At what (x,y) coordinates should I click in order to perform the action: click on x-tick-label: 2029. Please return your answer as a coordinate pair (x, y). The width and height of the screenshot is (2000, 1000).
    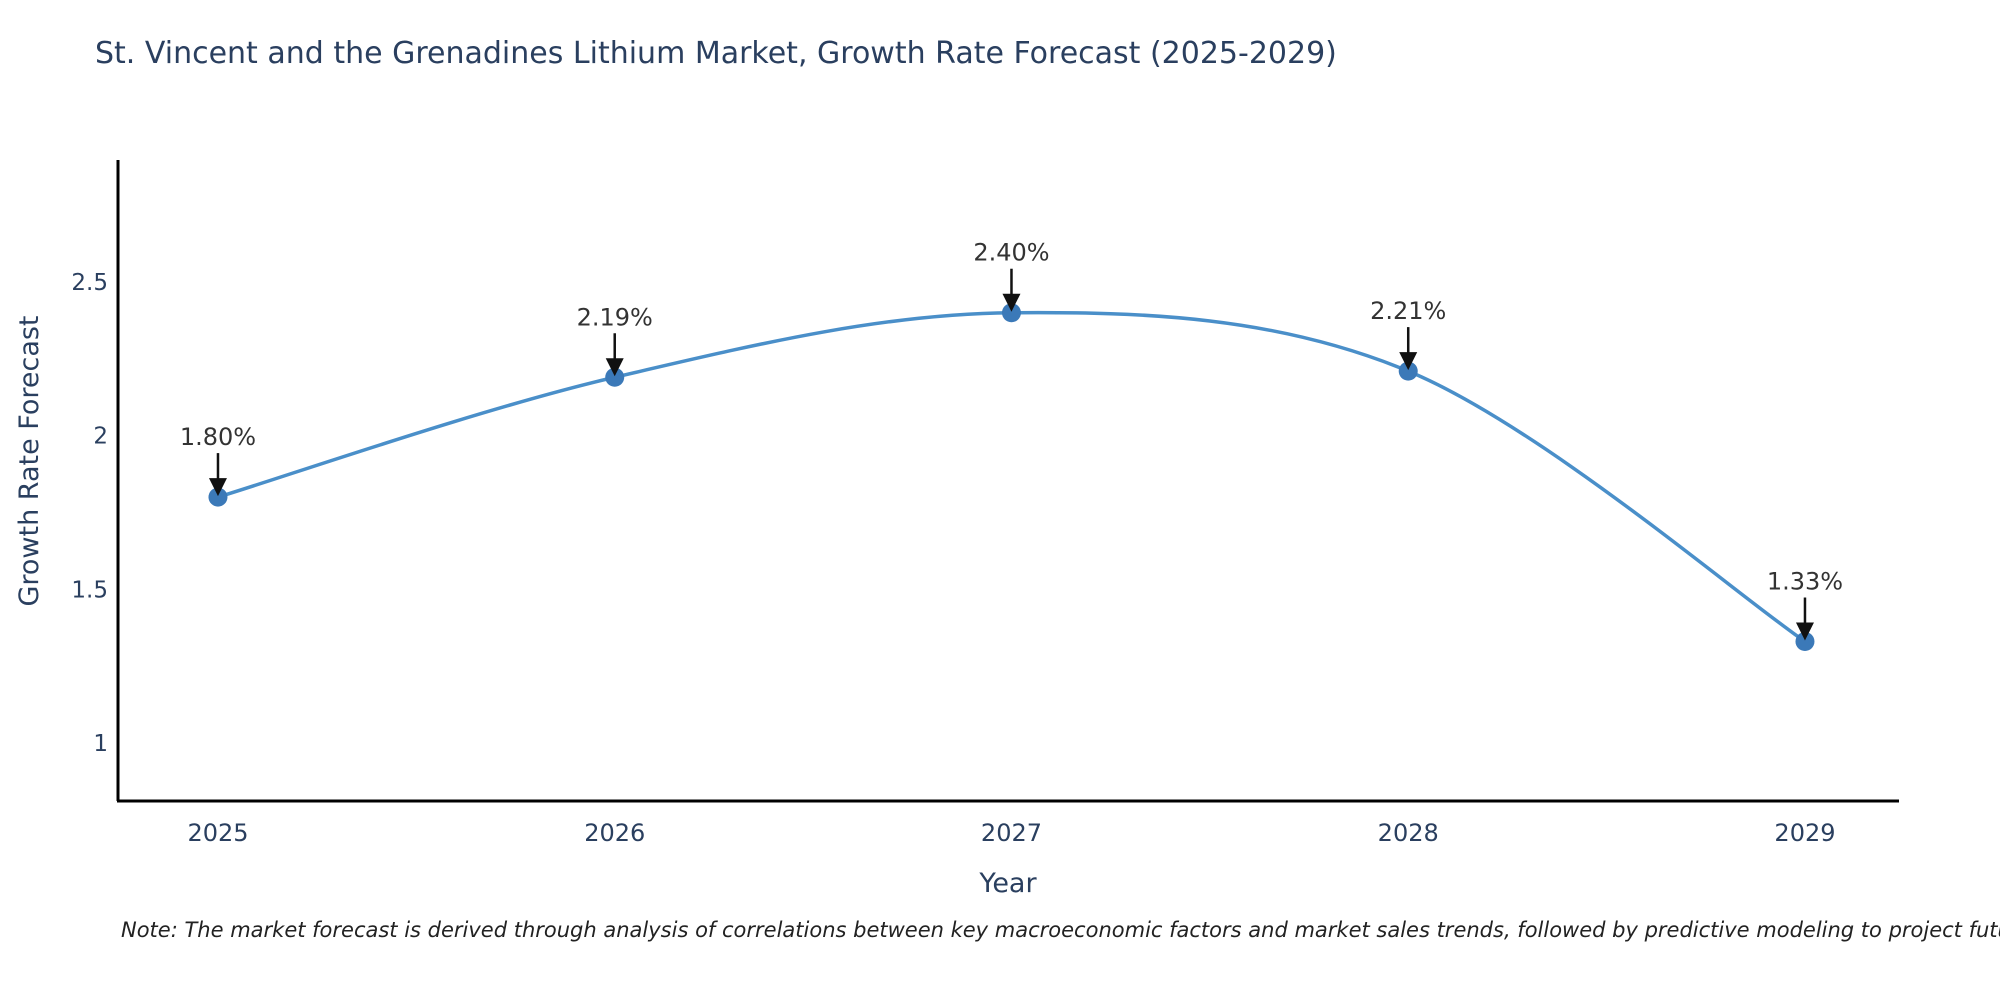
    Looking at the image, I should click on (1804, 833).